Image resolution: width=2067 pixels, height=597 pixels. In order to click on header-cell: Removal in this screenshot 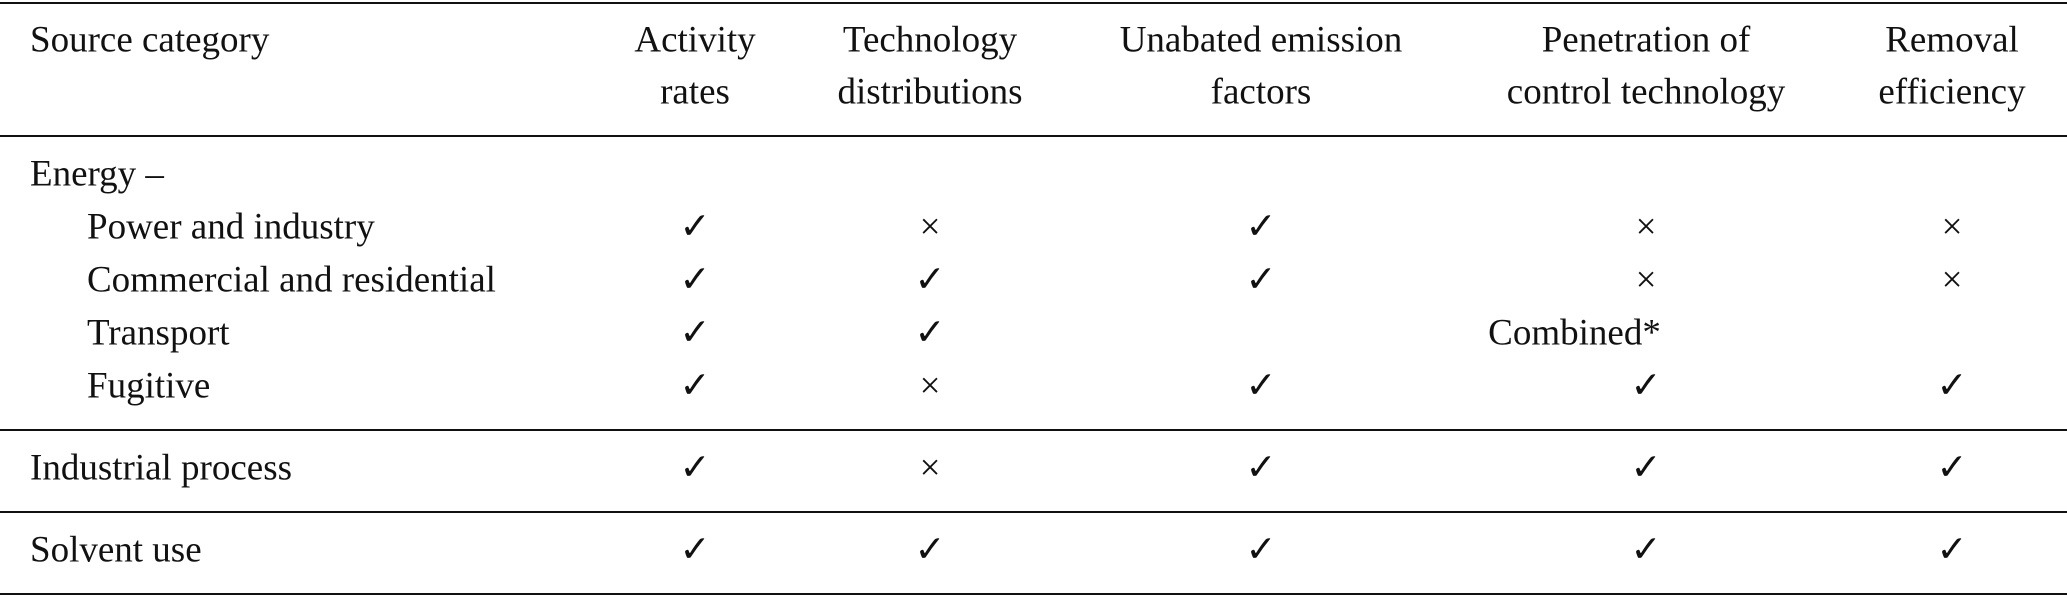, I will do `click(1952, 40)`.